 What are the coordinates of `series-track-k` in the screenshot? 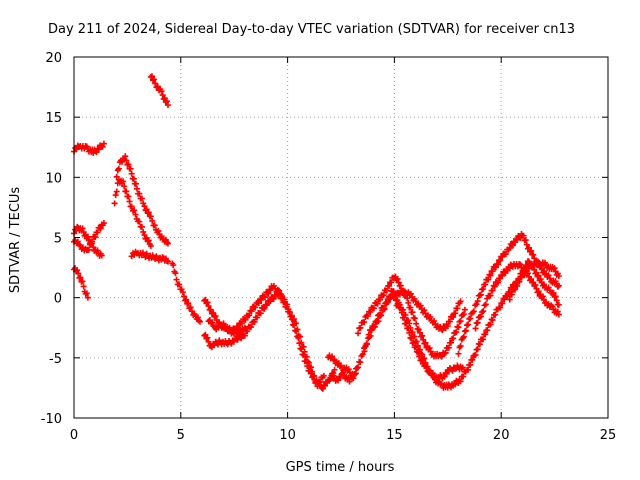 It's located at (269, 341).